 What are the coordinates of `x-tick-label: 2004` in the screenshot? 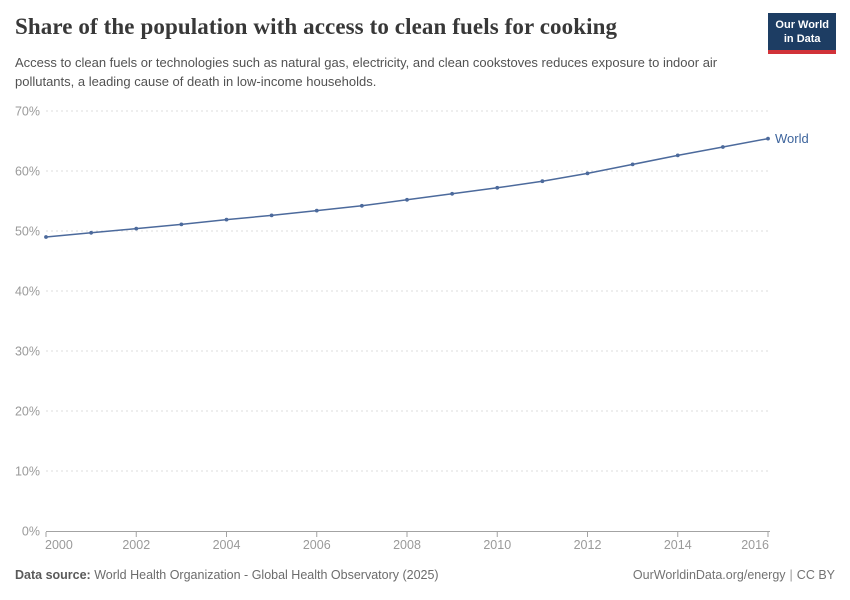 It's located at (227, 545).